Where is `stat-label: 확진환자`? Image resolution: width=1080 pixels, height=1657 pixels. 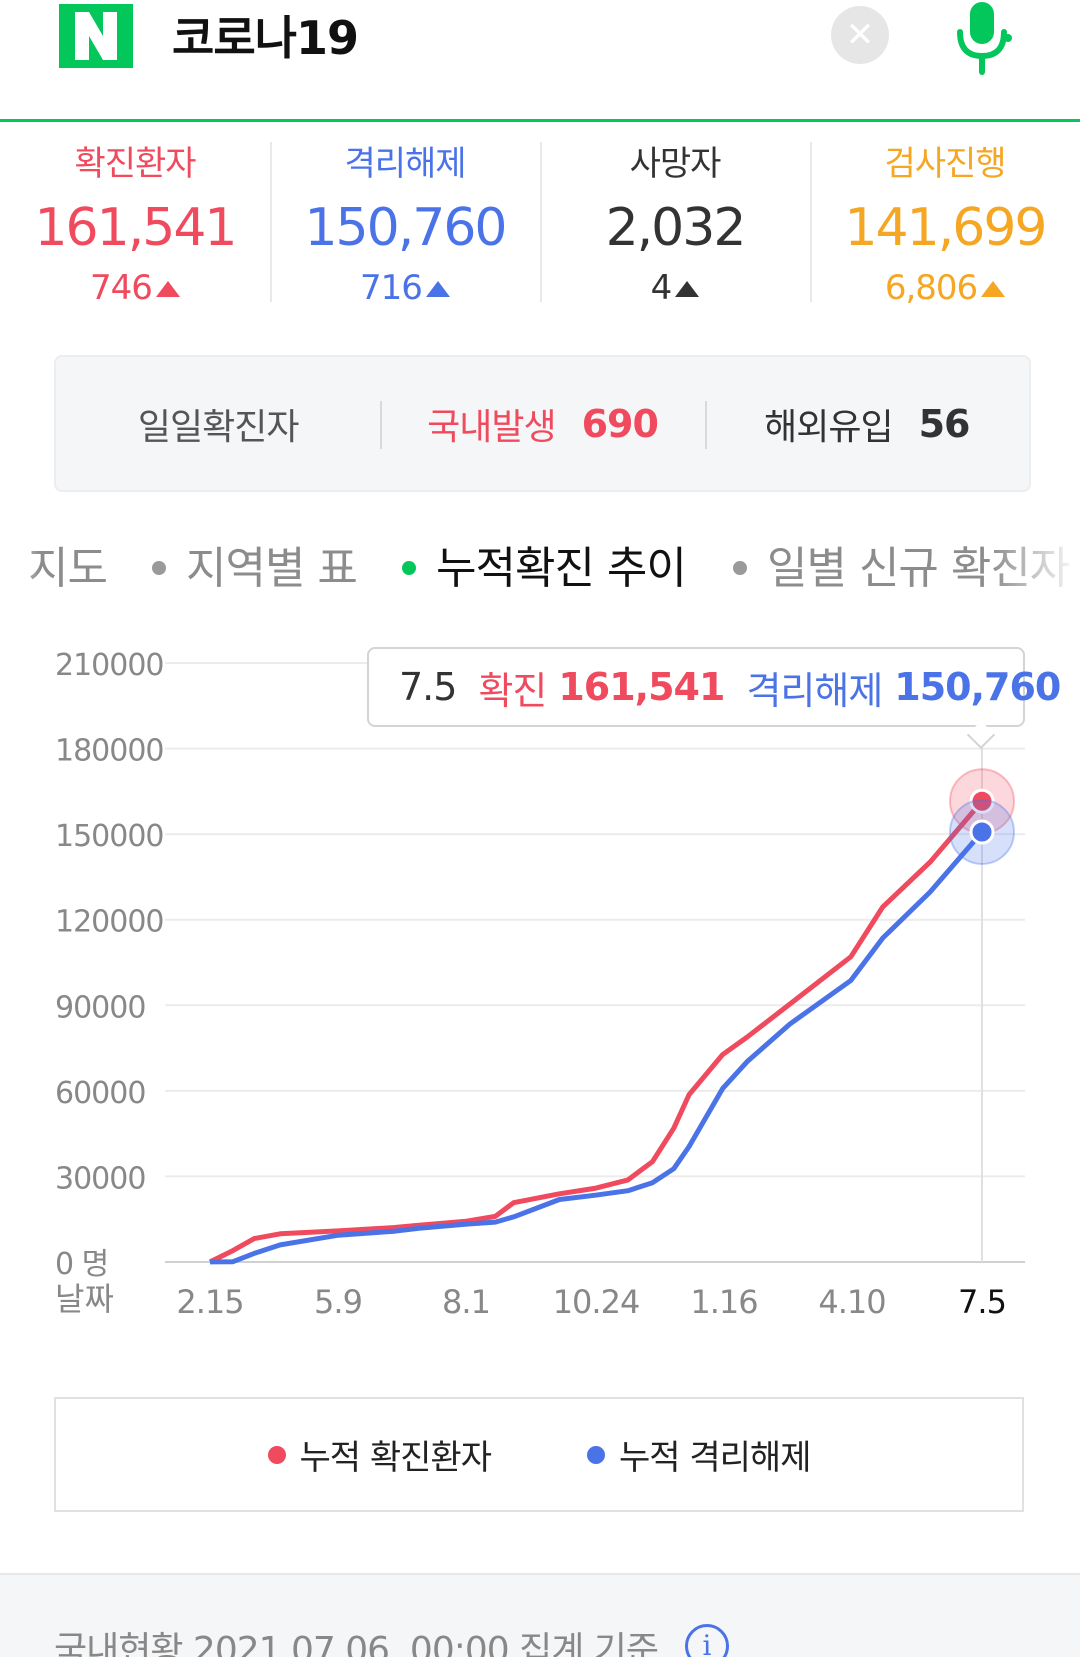 stat-label: 확진환자 is located at coordinates (135, 164).